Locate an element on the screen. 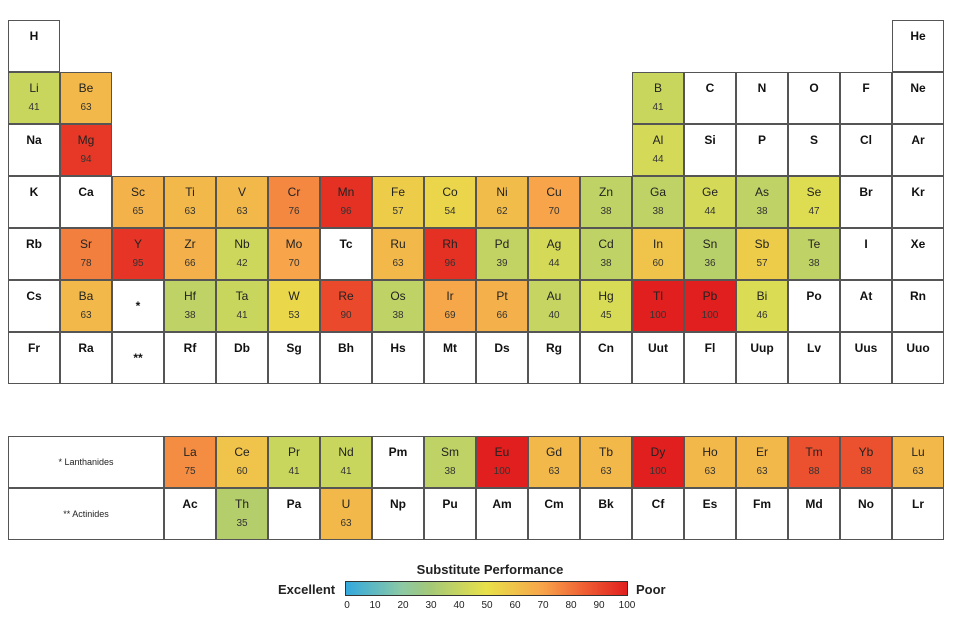 This screenshot has width=960, height=632. legend-tick-label: 40 is located at coordinates (459, 605).